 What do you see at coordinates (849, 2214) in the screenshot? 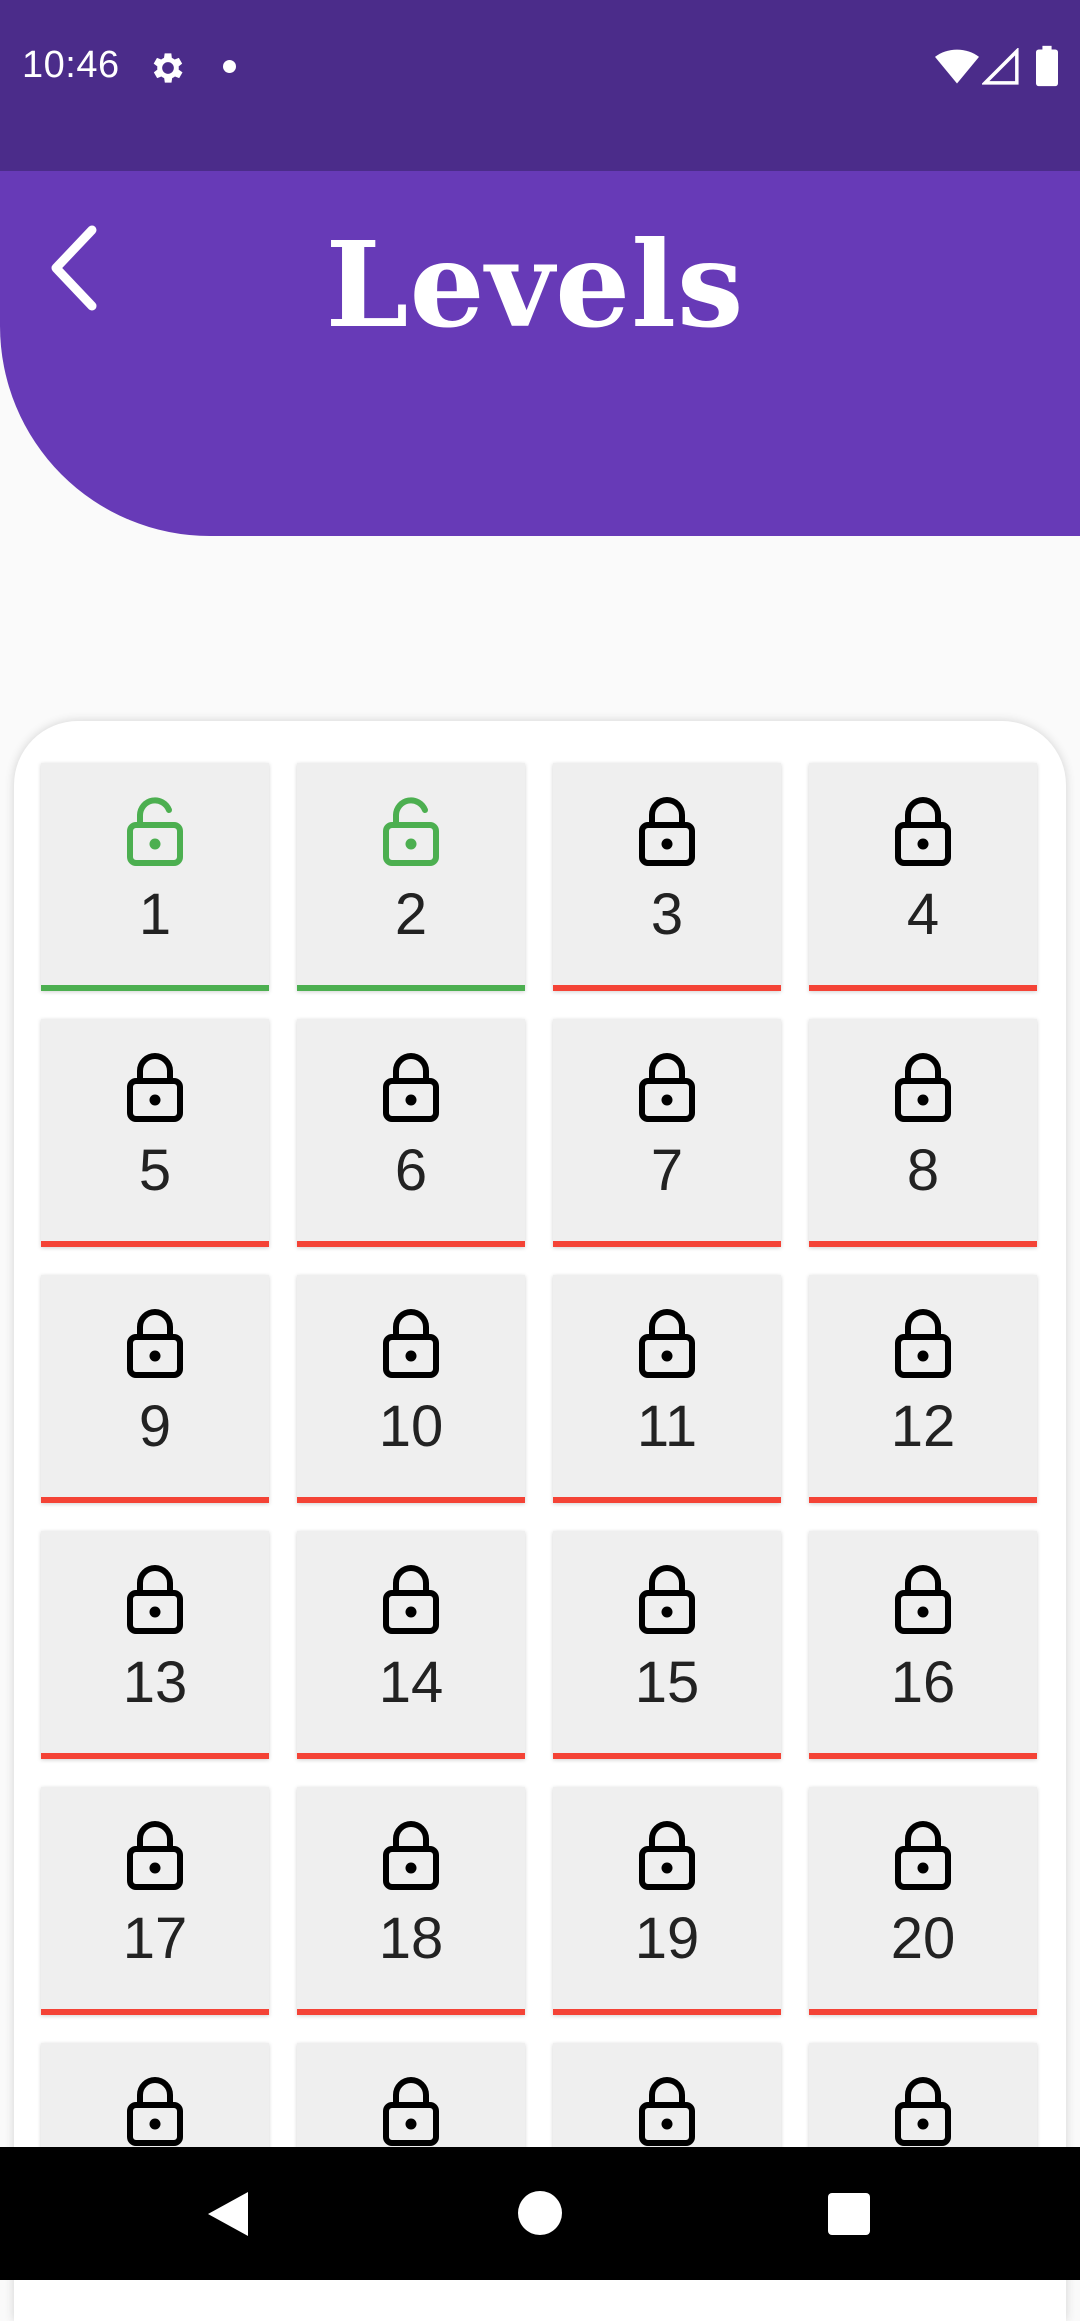
I see `nav-recents-icon` at bounding box center [849, 2214].